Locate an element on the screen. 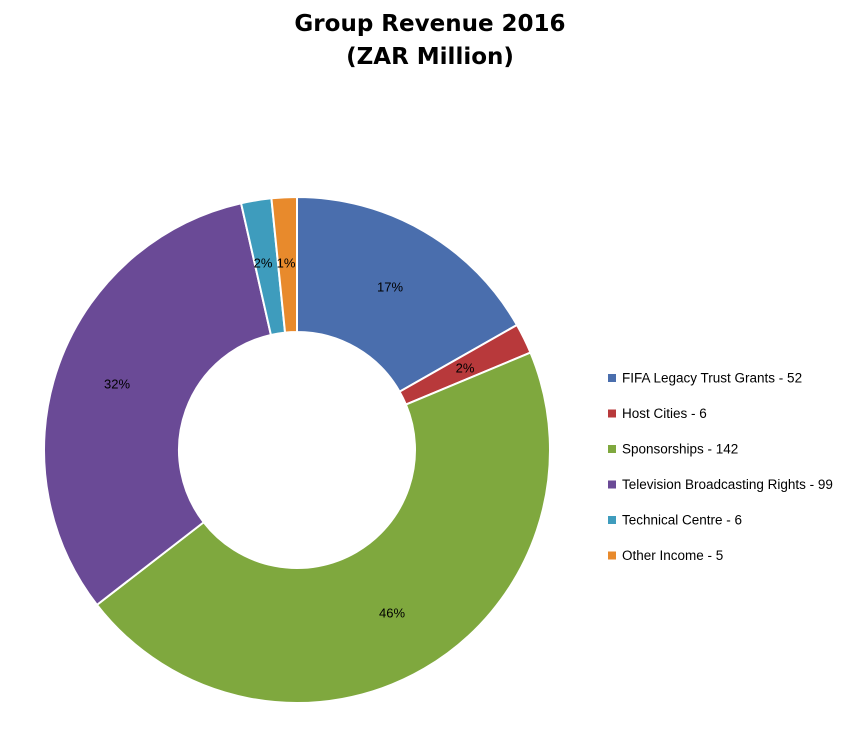 The image size is (850, 733). chart-title-line-1: Group Revenue 2016 is located at coordinates (429, 24).